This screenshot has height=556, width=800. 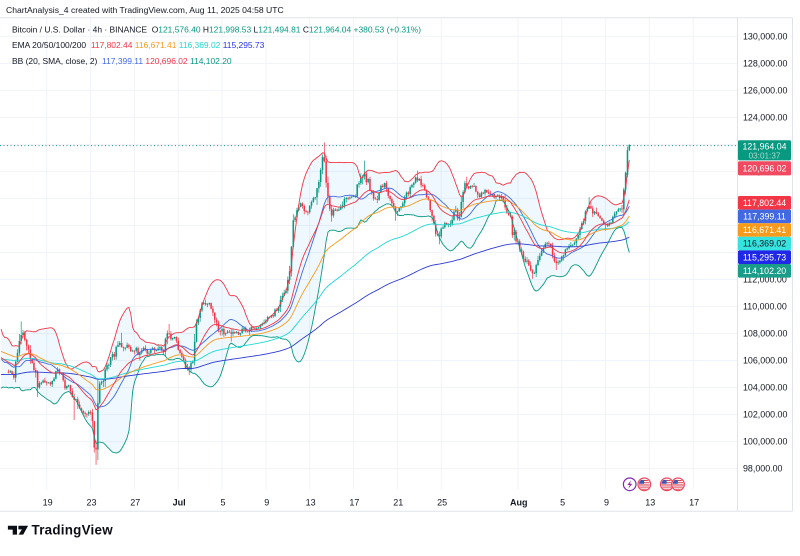 What do you see at coordinates (765, 334) in the screenshot?
I see `svg-text: 108,000.00` at bounding box center [765, 334].